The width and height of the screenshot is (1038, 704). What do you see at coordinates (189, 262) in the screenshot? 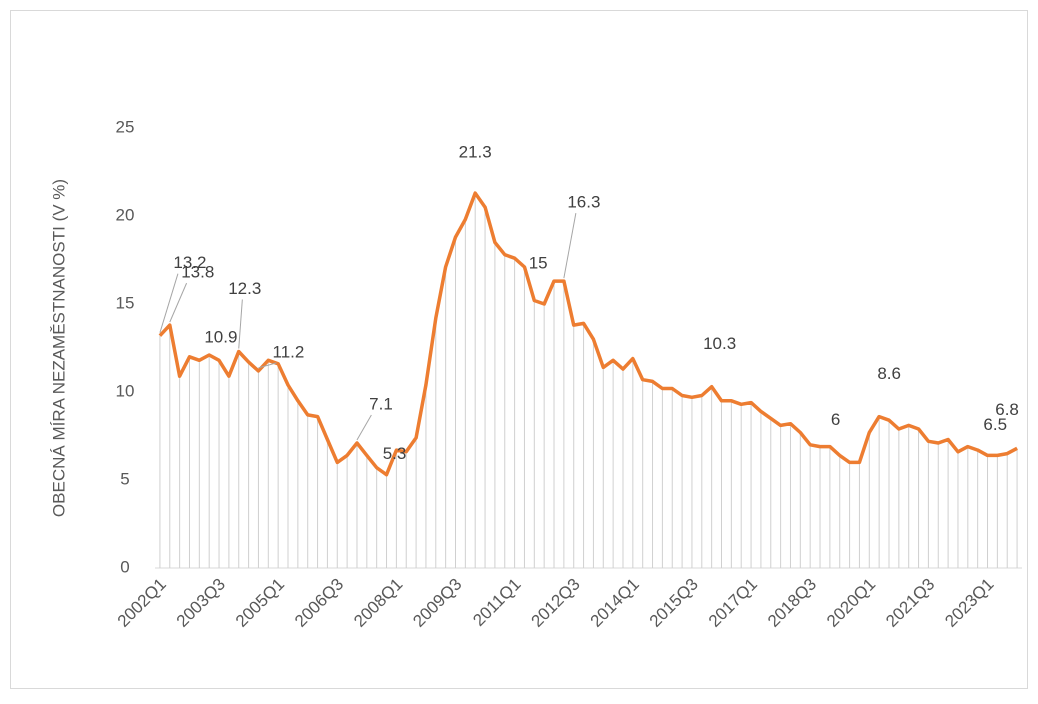
I see `data-label: 13.2` at bounding box center [189, 262].